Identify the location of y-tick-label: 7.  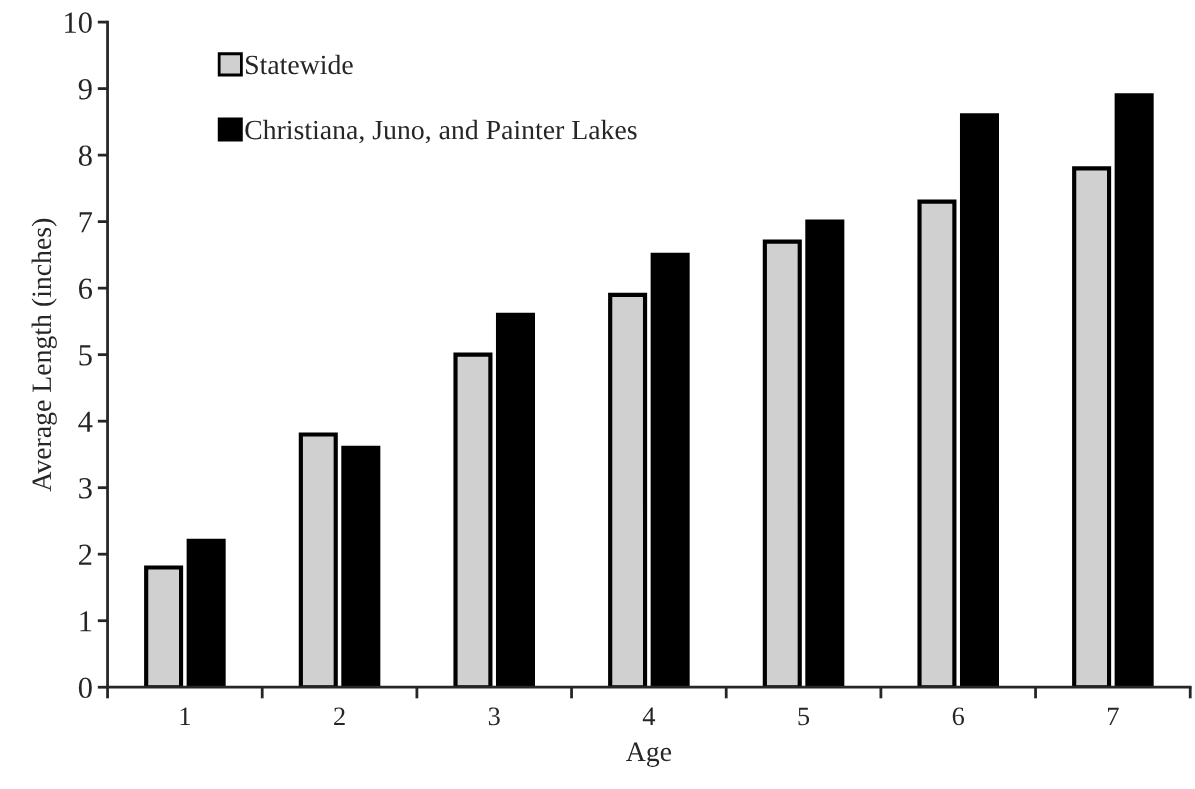
(86, 222).